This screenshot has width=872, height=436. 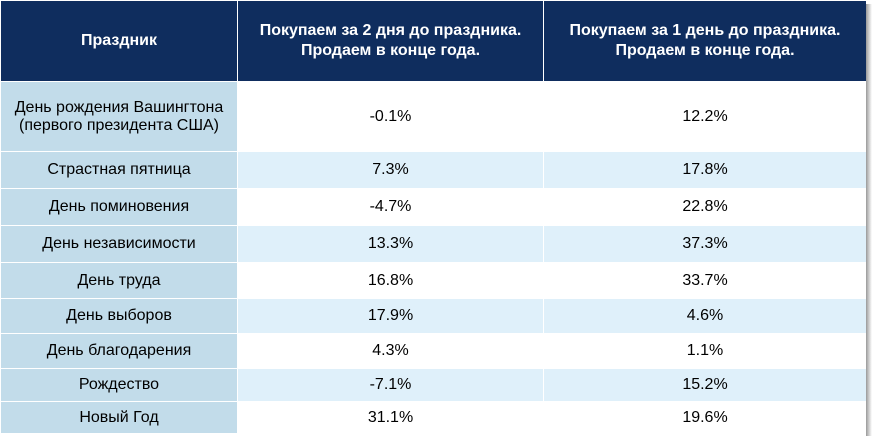 What do you see at coordinates (390, 244) in the screenshot?
I see `two-days-return-cell: 13.3%` at bounding box center [390, 244].